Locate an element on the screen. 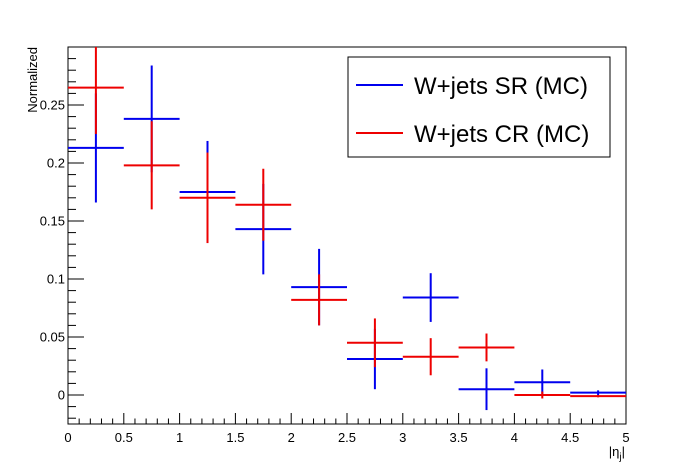  legend-box is located at coordinates (479, 107).